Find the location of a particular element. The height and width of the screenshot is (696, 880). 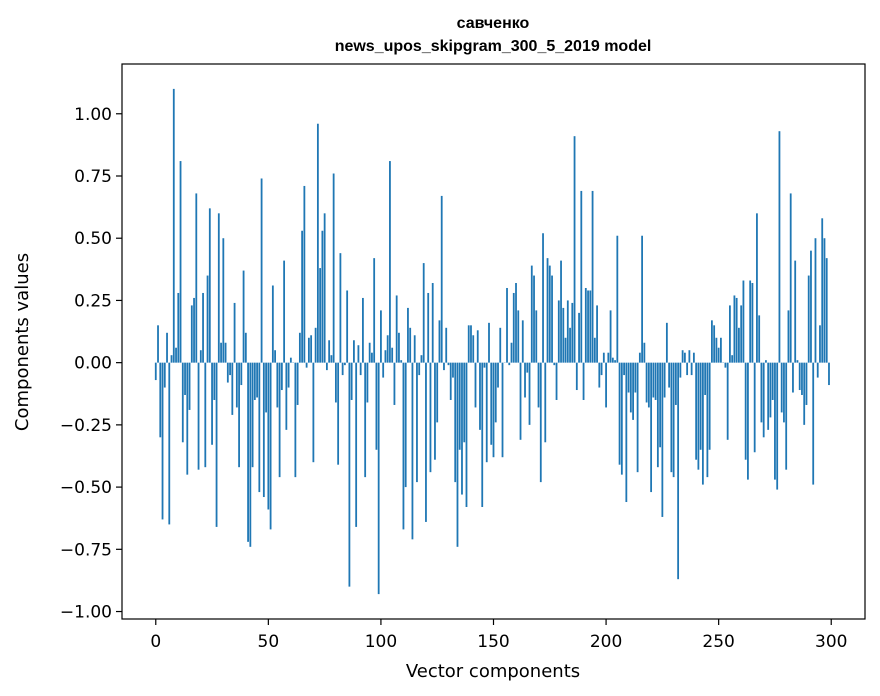

y-tick-label: 0.50 is located at coordinates (93, 239).